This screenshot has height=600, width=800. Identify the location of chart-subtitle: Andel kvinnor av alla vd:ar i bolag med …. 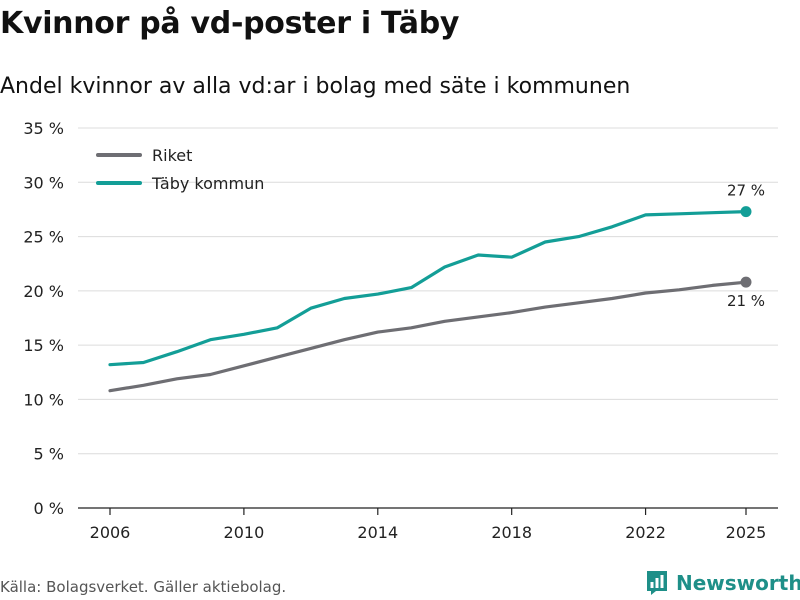
(315, 86).